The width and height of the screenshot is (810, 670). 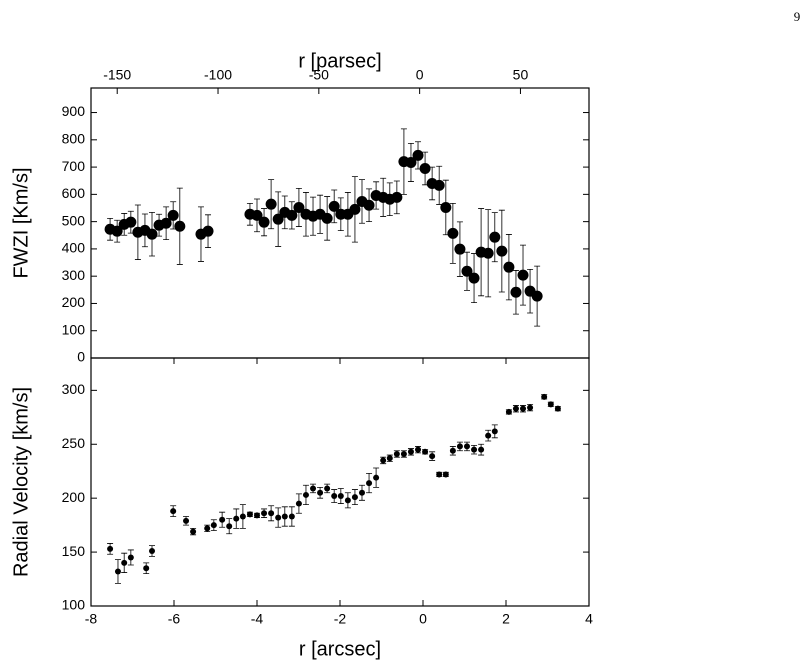 What do you see at coordinates (74, 139) in the screenshot?
I see `y-tick-label: 800` at bounding box center [74, 139].